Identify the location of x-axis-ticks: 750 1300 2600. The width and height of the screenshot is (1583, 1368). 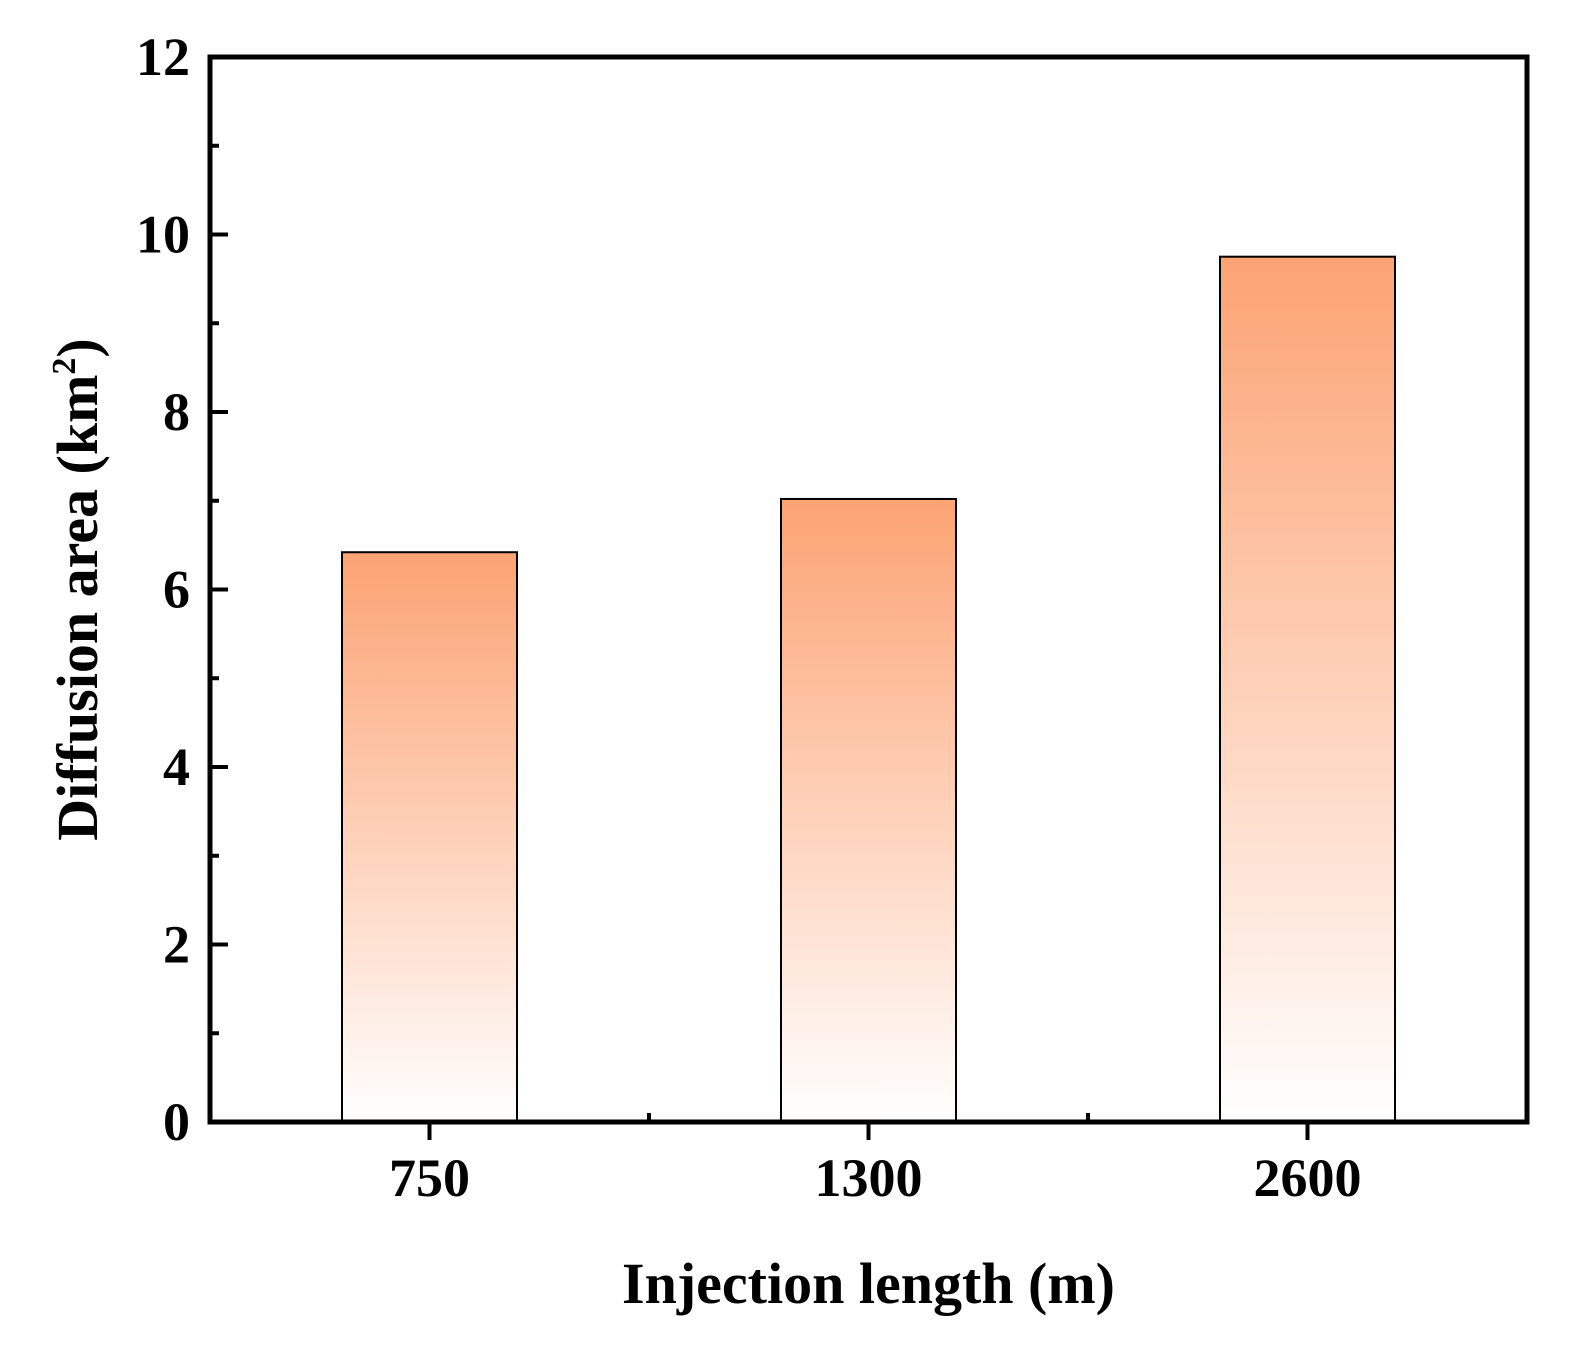
(875, 1160).